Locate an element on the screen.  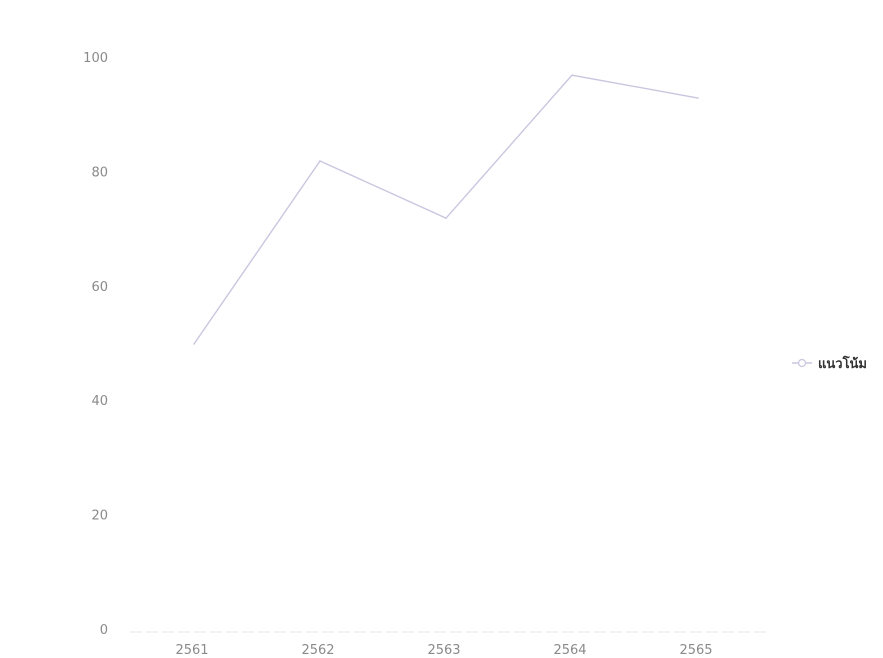
legend: แนวโน้ม is located at coordinates (829, 363).